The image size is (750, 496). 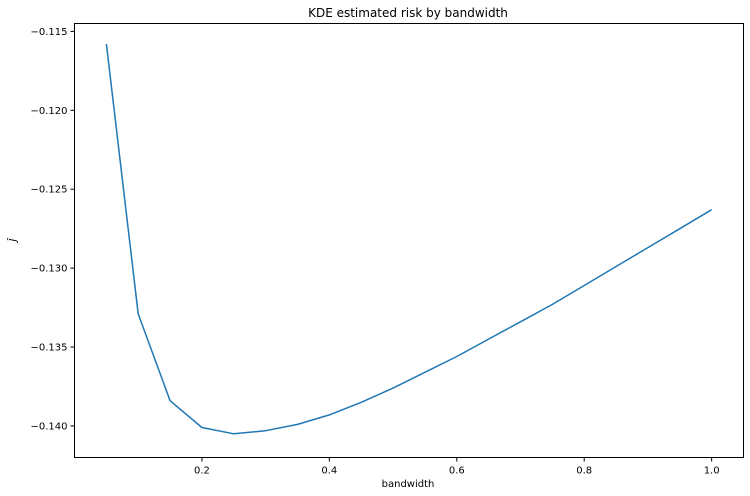 I want to click on x-tick-label: 1.0, so click(x=712, y=471).